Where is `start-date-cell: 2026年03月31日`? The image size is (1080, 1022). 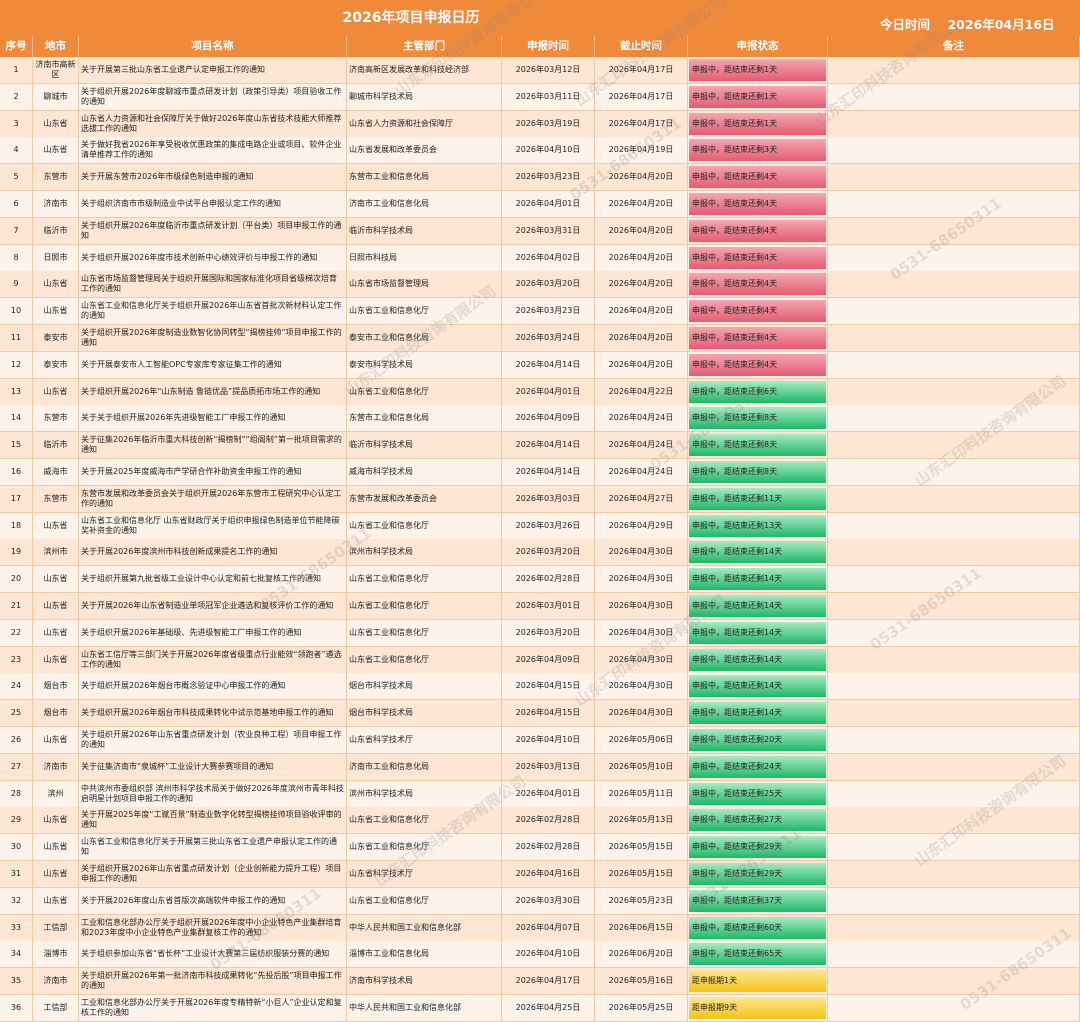
start-date-cell: 2026年03月31日 is located at coordinates (548, 231).